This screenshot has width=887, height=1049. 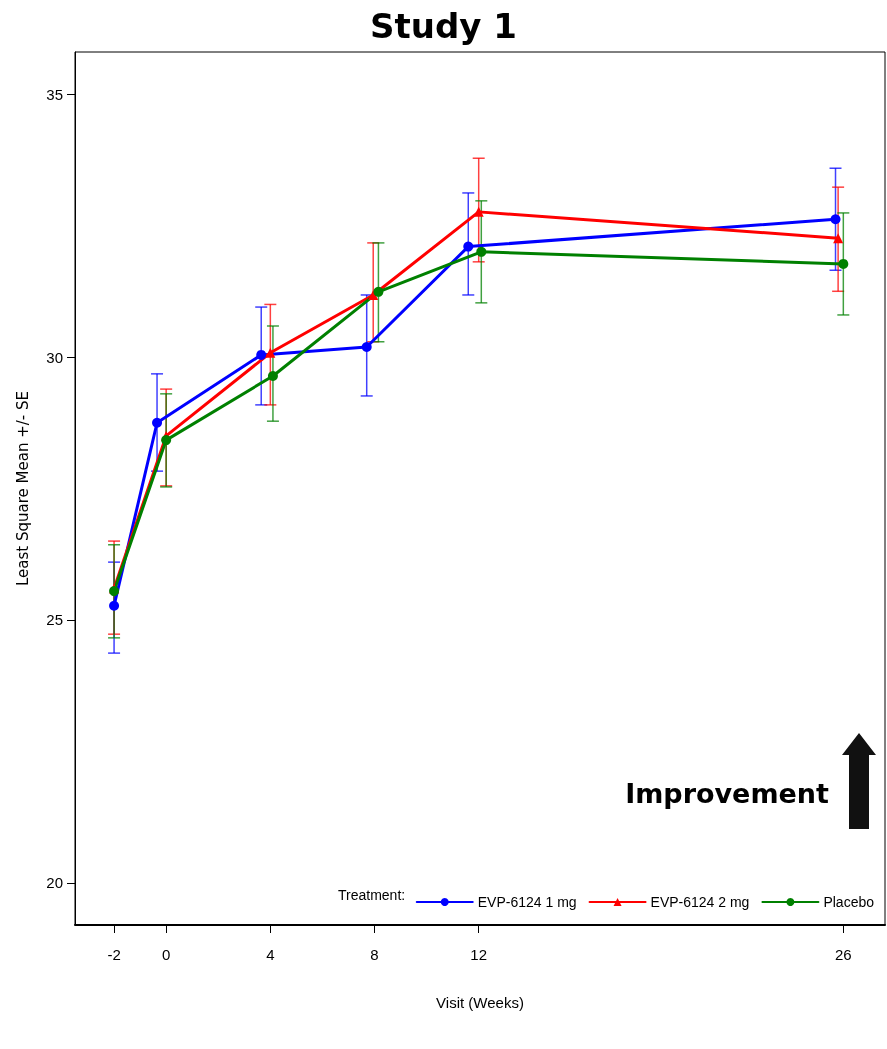 What do you see at coordinates (443, 26) in the screenshot?
I see `chart-title: Study 1` at bounding box center [443, 26].